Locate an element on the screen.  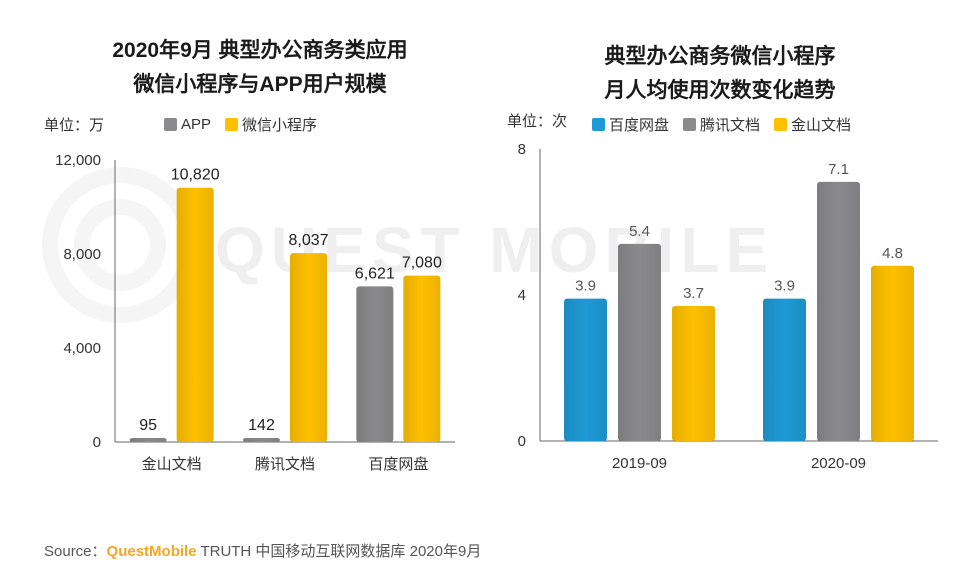
legend-item-tencent: 腾讯文档 is located at coordinates (721, 124).